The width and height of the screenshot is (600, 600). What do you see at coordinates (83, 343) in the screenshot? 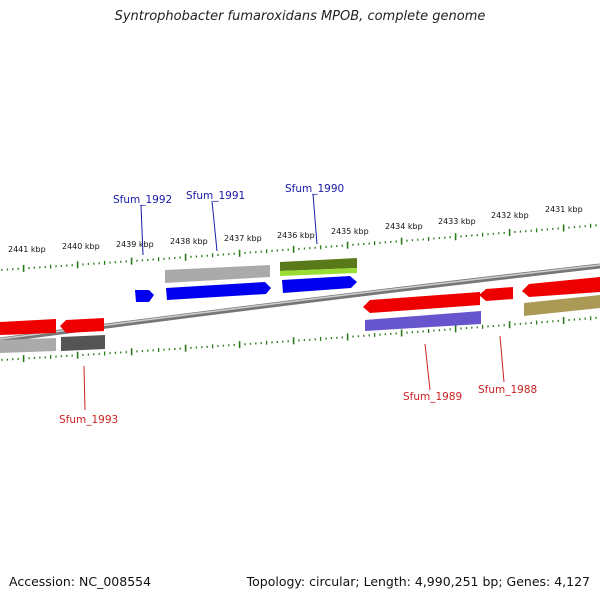
I see `gene-feature-darkgrey-lower` at bounding box center [83, 343].